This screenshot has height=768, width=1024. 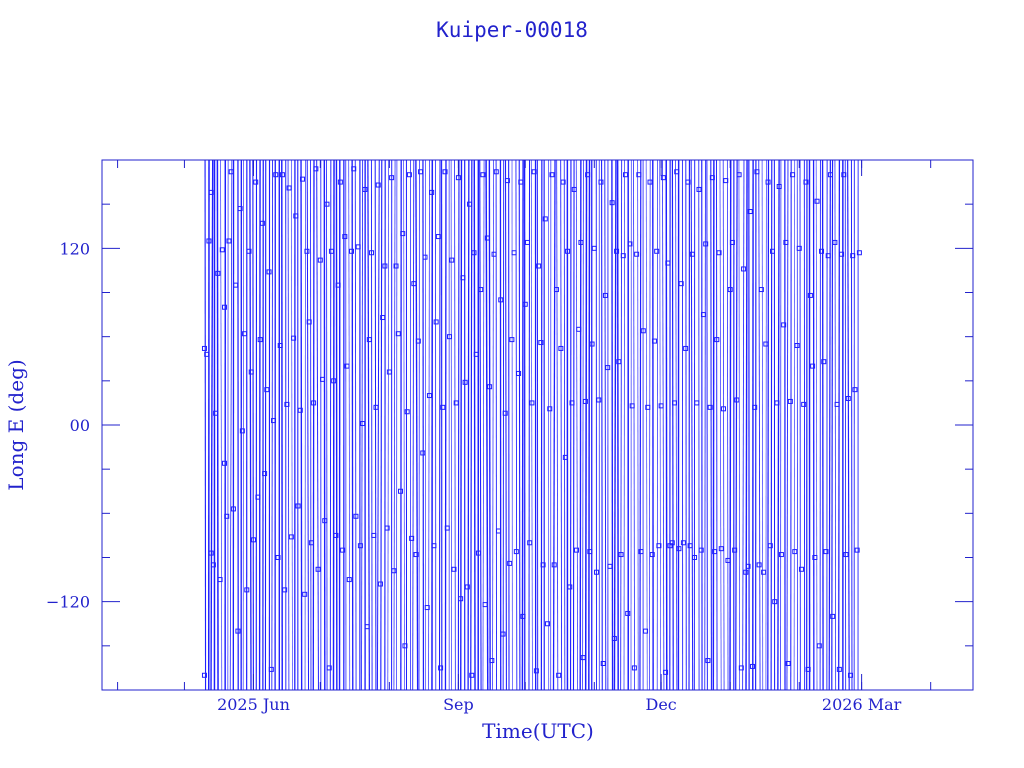 What do you see at coordinates (458, 704) in the screenshot?
I see `x-tick-label: Sep` at bounding box center [458, 704].